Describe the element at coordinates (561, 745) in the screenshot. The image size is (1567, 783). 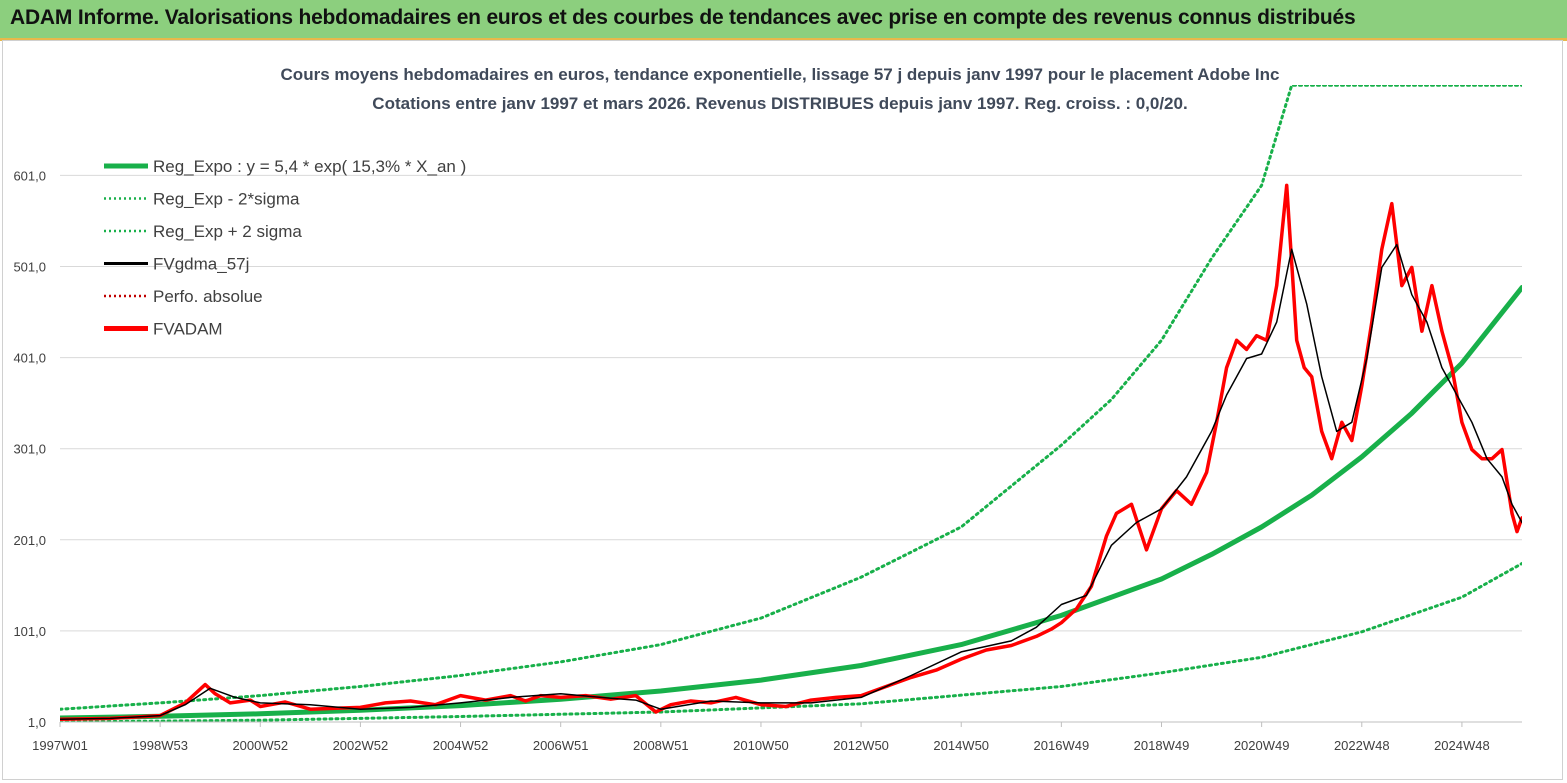
I see `x-tick-label: 2006W51` at that location.